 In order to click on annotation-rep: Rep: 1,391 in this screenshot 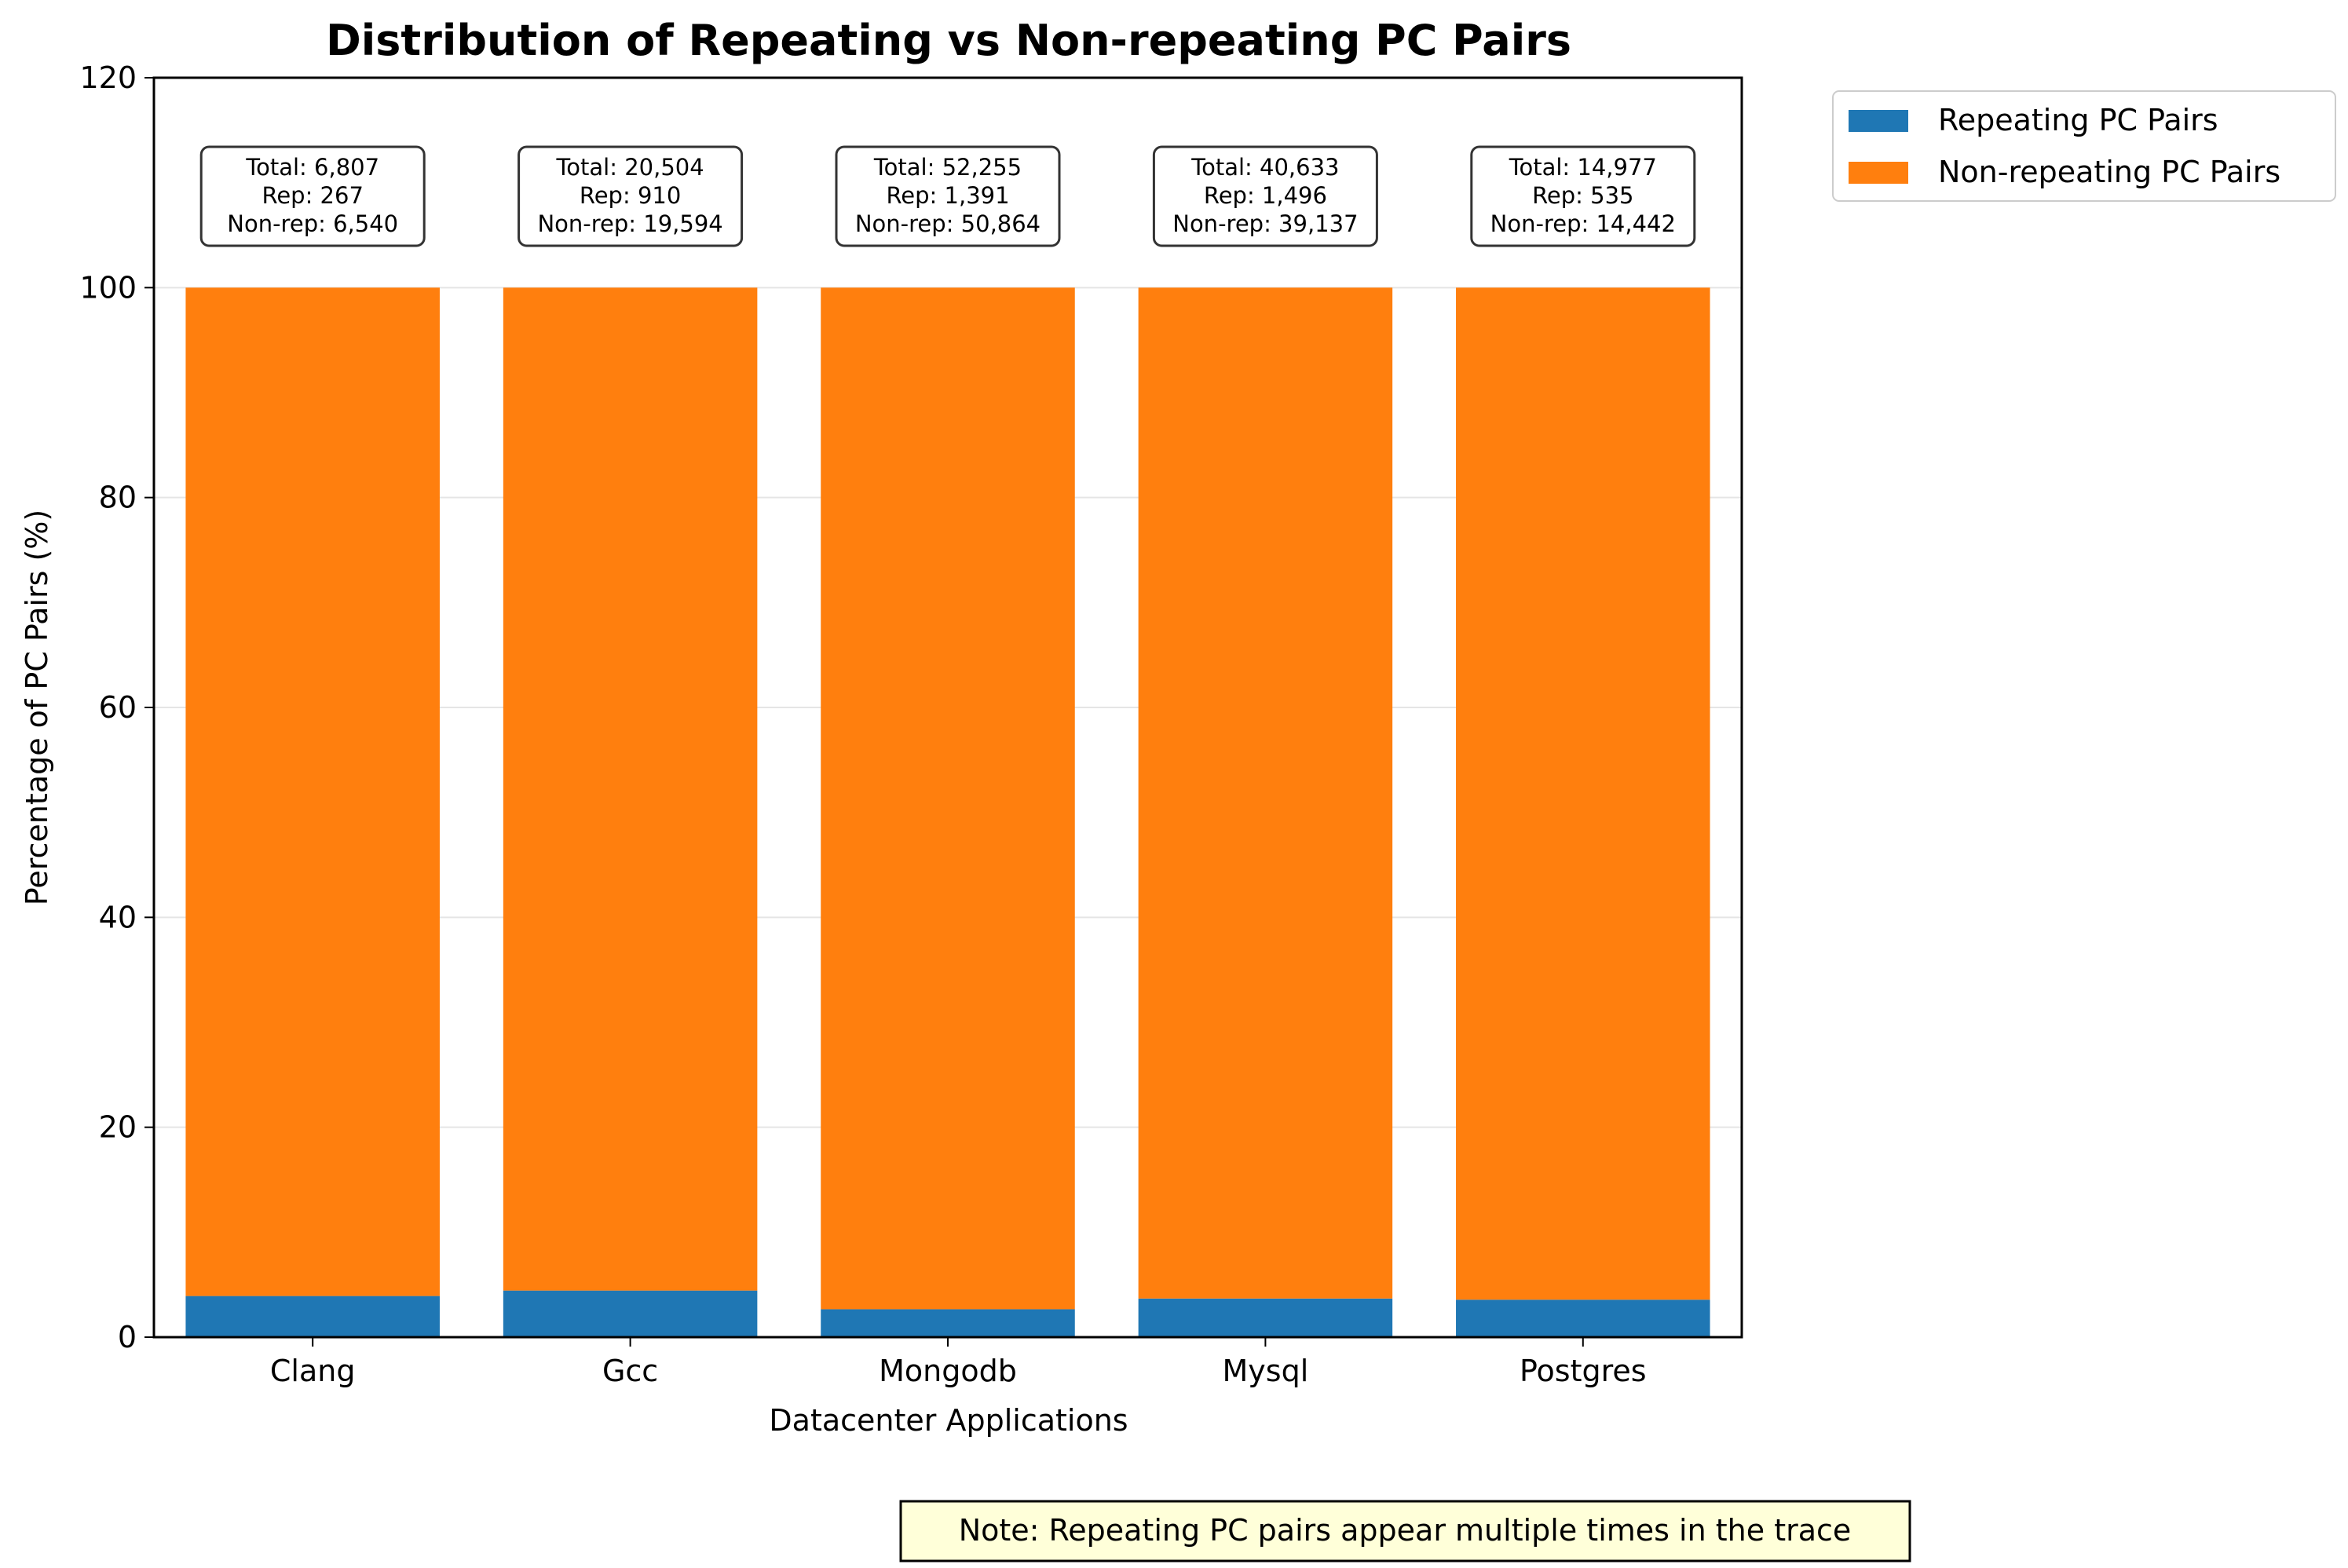, I will do `click(947, 195)`.